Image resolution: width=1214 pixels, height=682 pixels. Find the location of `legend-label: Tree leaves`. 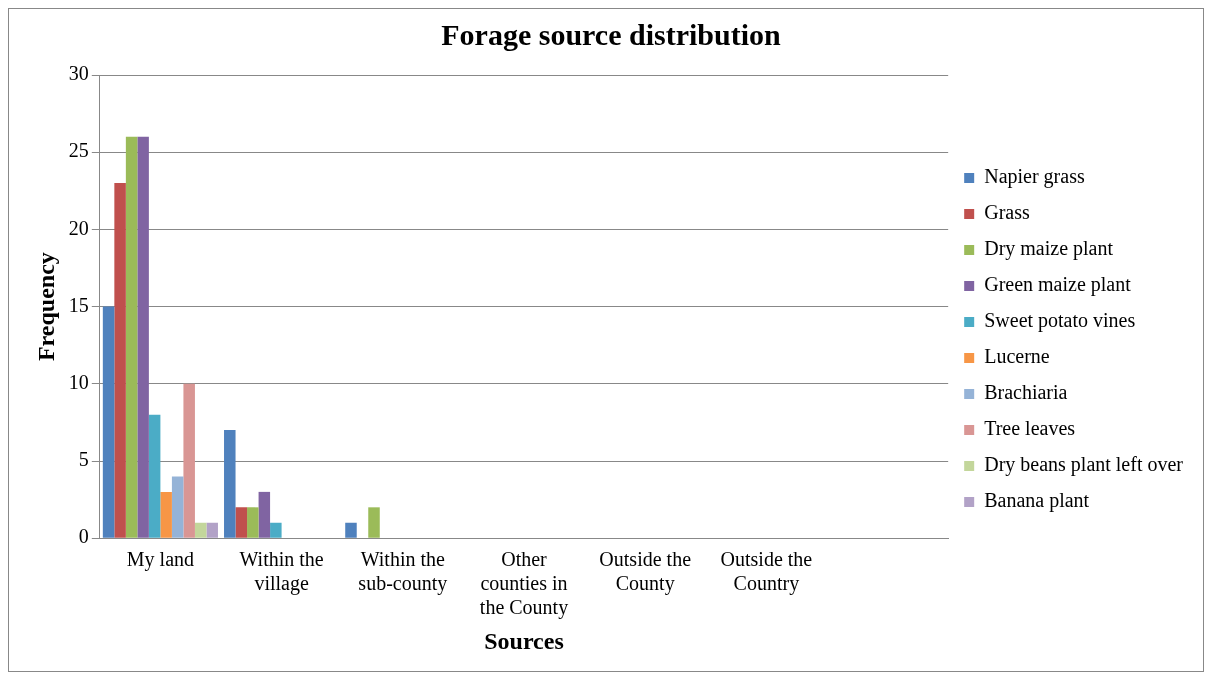

legend-label: Tree leaves is located at coordinates (1030, 428).